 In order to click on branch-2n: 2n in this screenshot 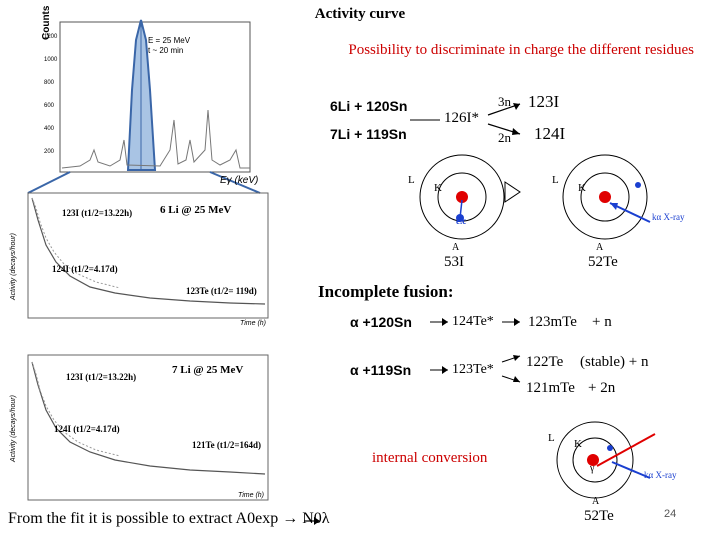, I will do `click(504, 137)`.